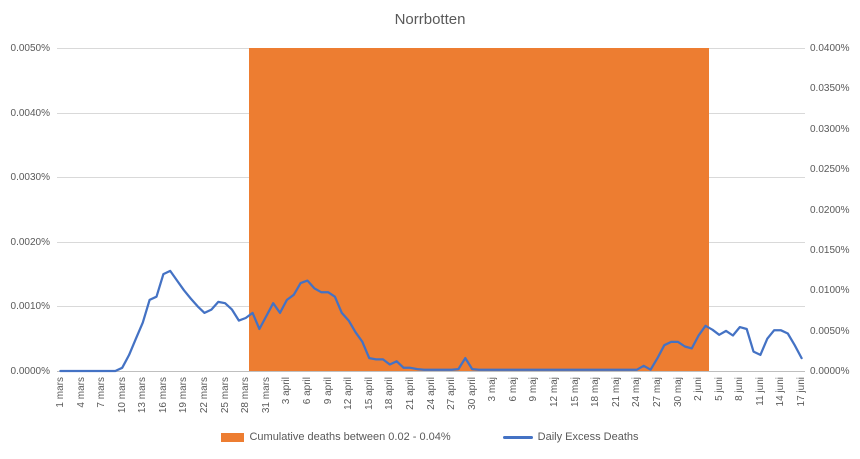 This screenshot has width=860, height=459. What do you see at coordinates (30, 242) in the screenshot?
I see `y-axis-left-tick-label: 0.0020%` at bounding box center [30, 242].